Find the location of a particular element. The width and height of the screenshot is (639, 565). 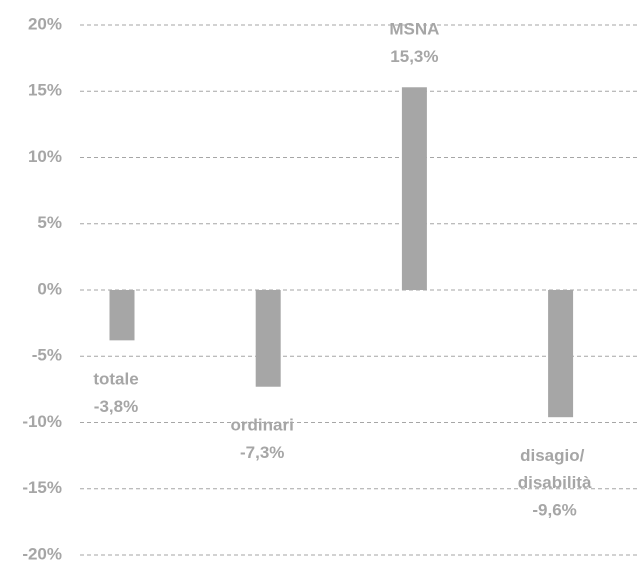

value-label: -9,6% is located at coordinates (554, 510).